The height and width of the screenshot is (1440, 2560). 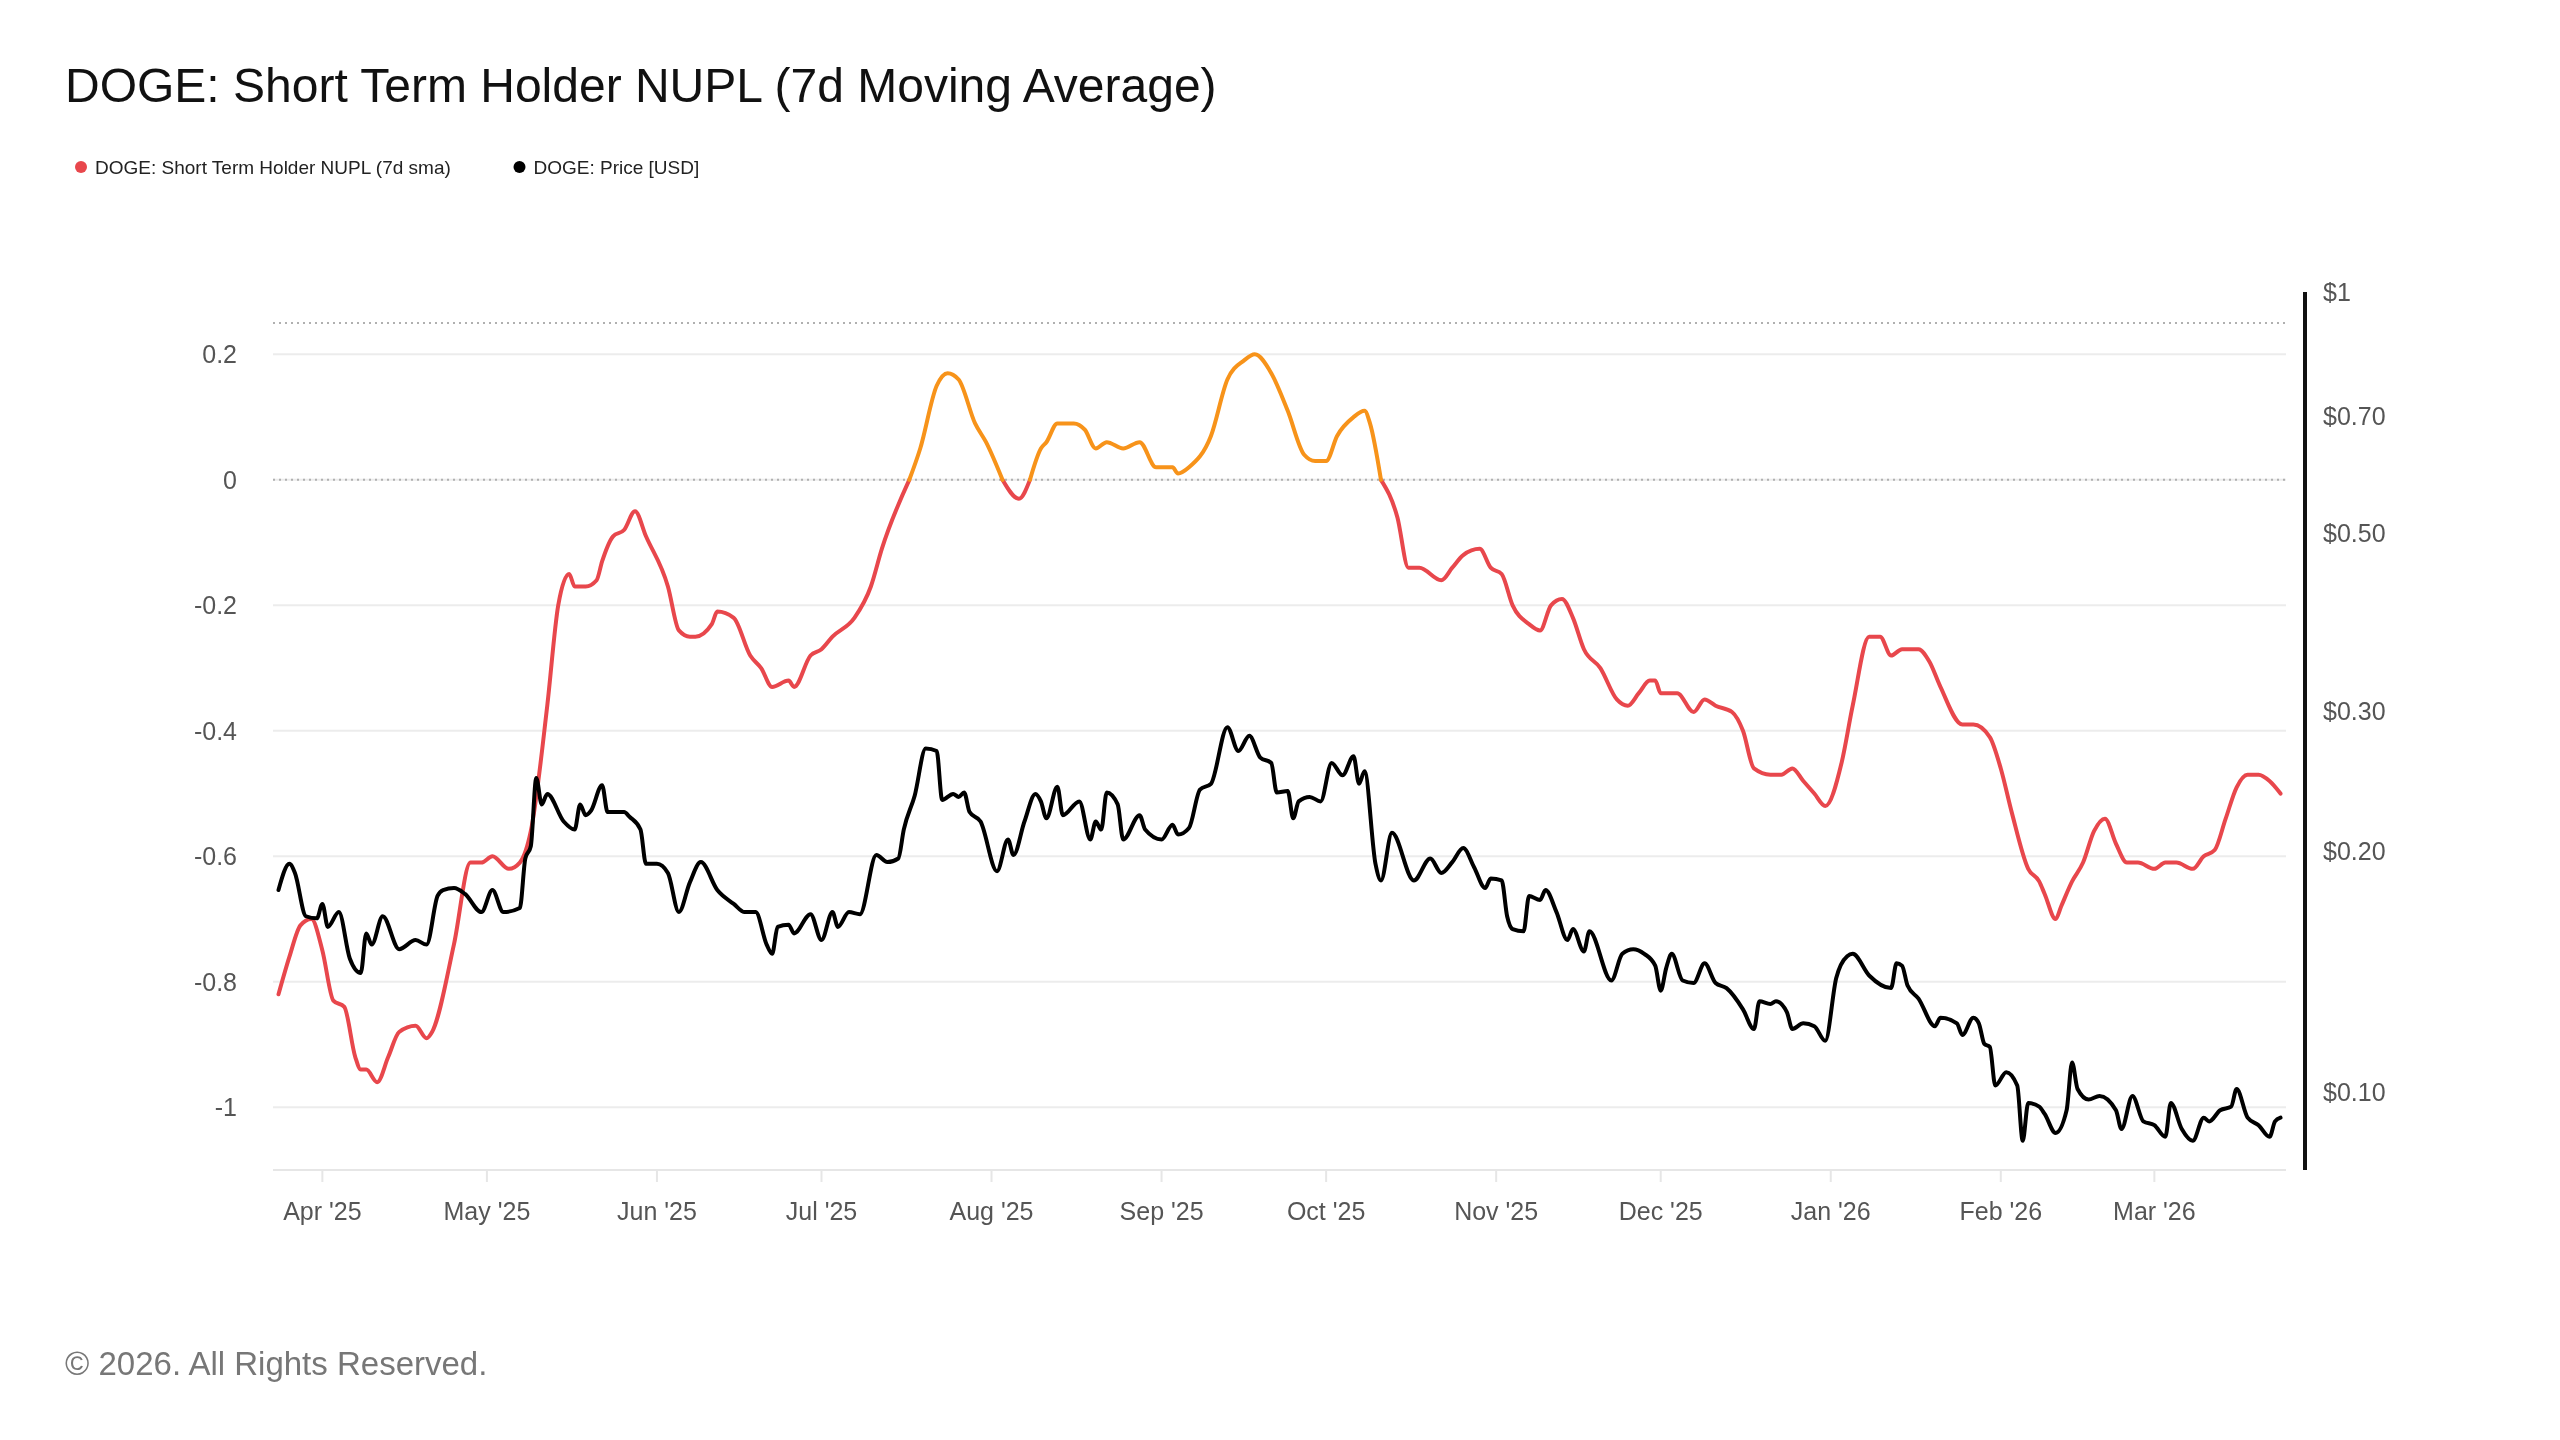 What do you see at coordinates (225, 1107) in the screenshot?
I see `y-tick-label: -1` at bounding box center [225, 1107].